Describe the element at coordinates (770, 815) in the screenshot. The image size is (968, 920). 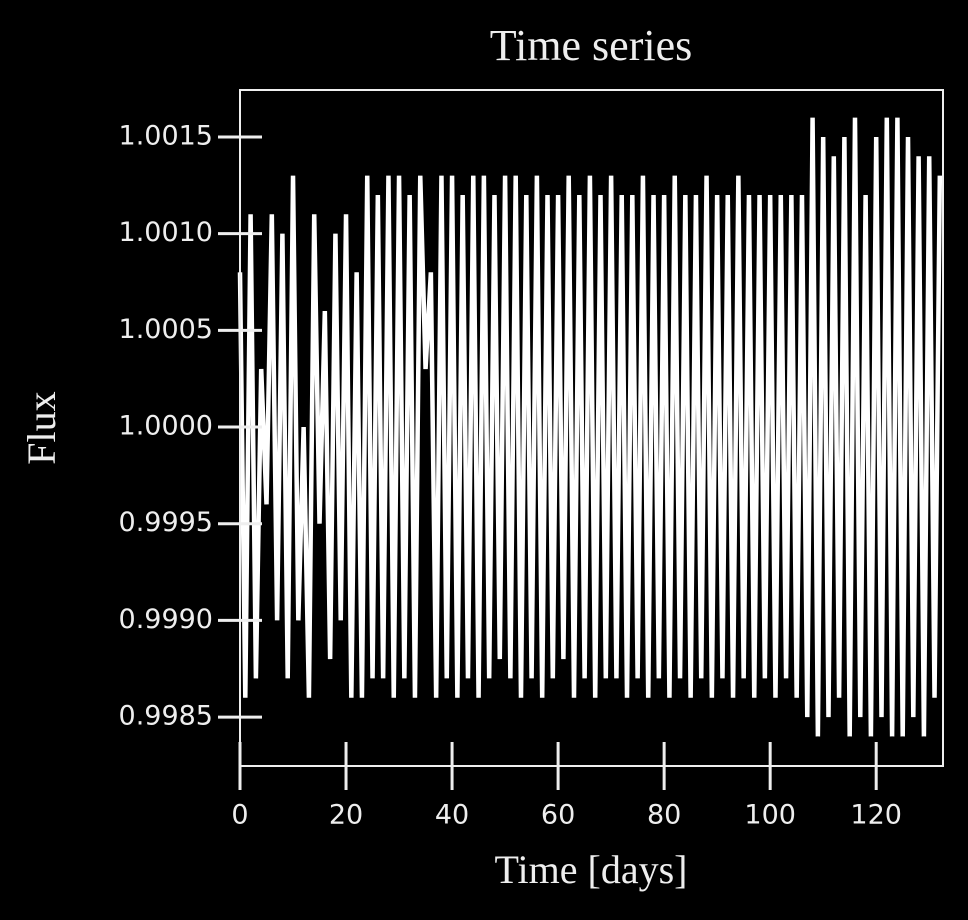
I see `x-tick-label: 100` at that location.